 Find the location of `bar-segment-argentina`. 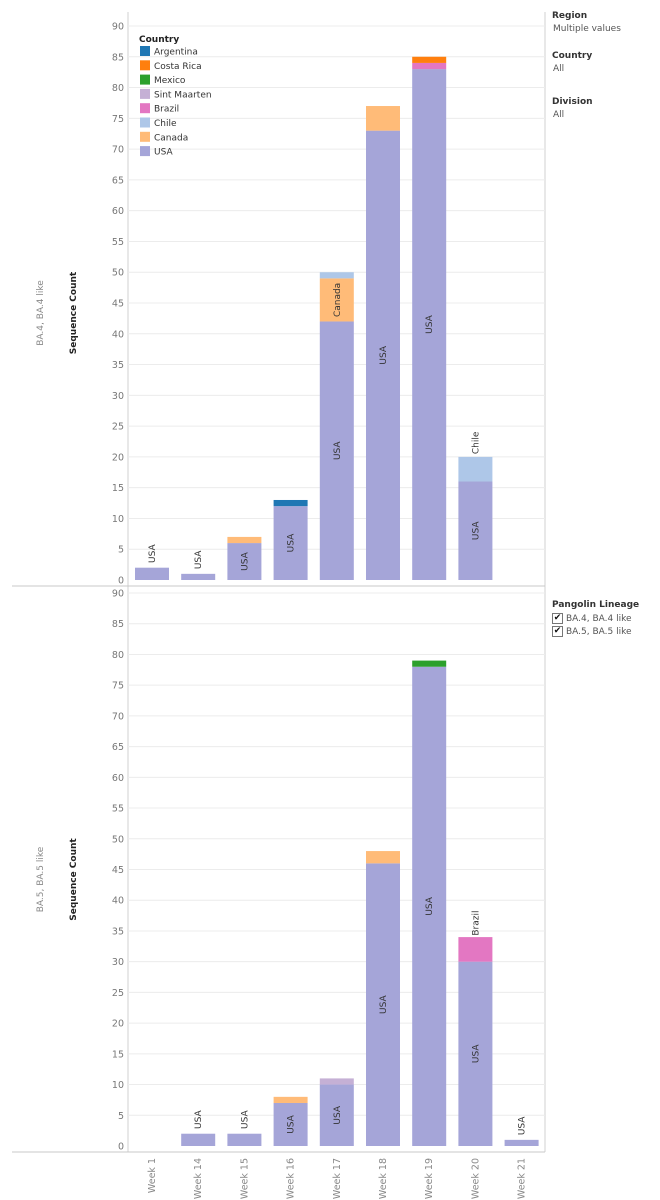

bar-segment-argentina is located at coordinates (290, 503).